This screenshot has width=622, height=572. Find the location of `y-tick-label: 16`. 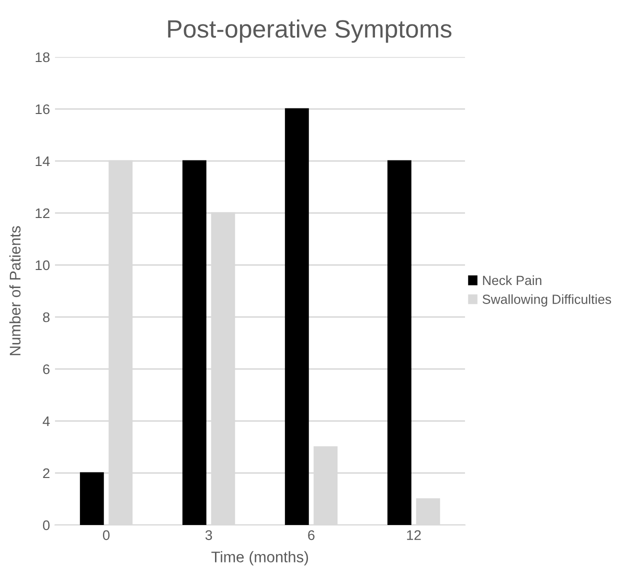

y-tick-label: 16 is located at coordinates (43, 109).